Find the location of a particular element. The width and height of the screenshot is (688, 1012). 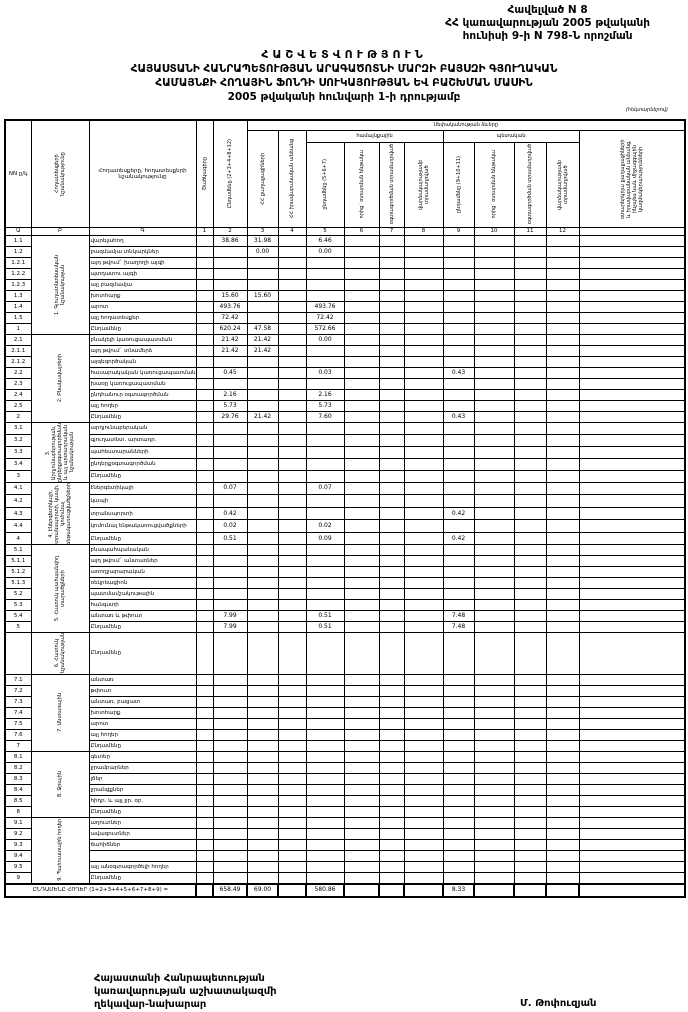

group-label-text: 8. Ջրային is located at coordinates (60, 784).